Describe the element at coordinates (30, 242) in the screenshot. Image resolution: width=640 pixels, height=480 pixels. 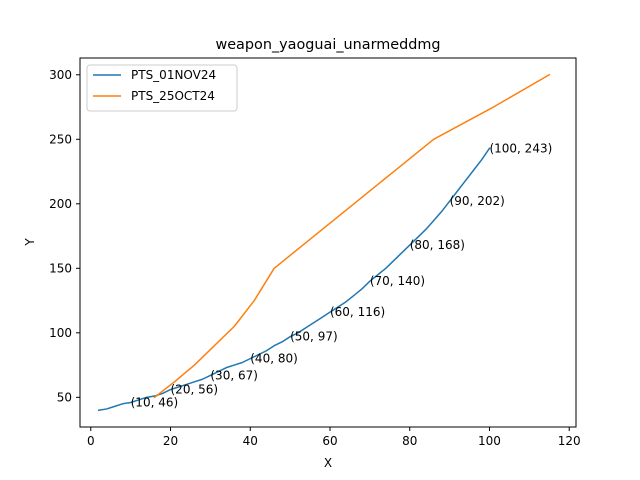
I see `y-axis-label: Y` at that location.